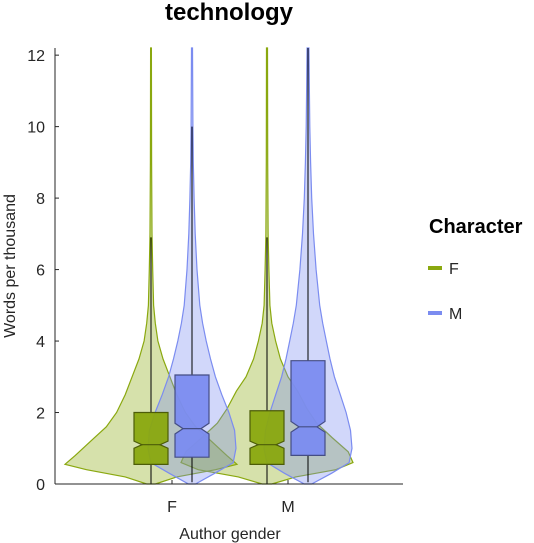  Describe the element at coordinates (475, 269) in the screenshot. I see `legend: Character F M` at that location.